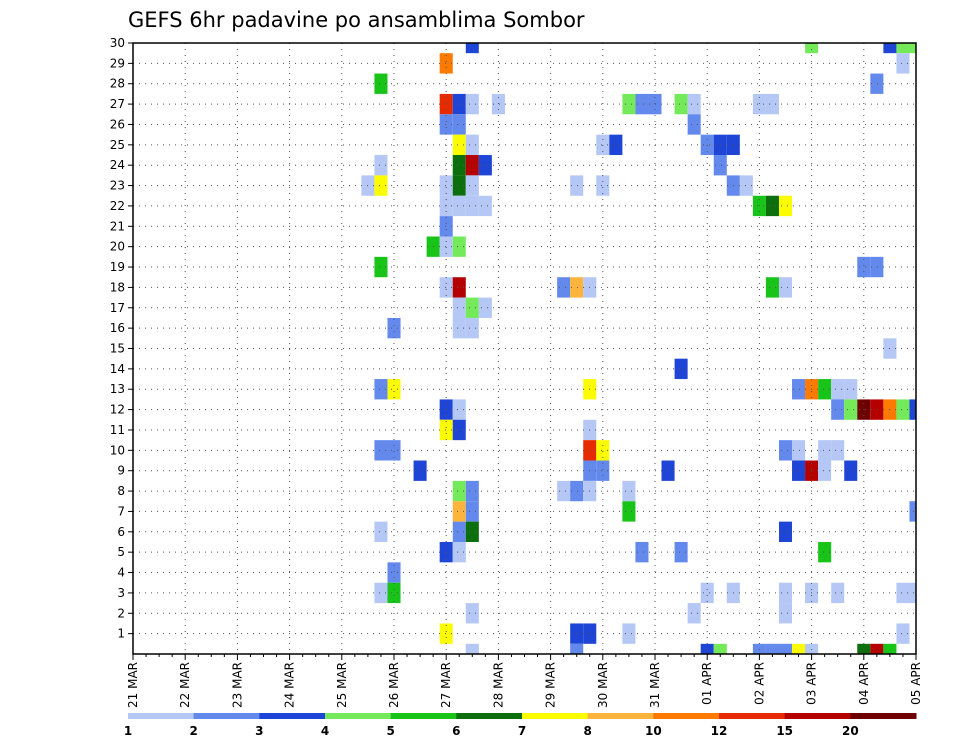 This screenshot has height=742, width=960. I want to click on x-tick-label: 02 APR, so click(759, 683).